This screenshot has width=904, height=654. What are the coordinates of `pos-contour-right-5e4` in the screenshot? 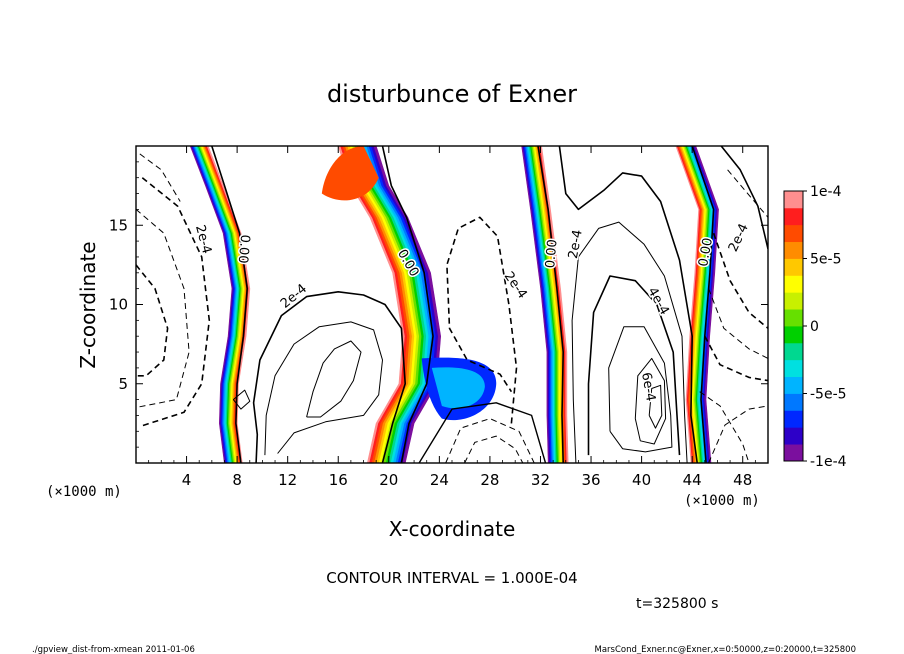 It's located at (640, 389).